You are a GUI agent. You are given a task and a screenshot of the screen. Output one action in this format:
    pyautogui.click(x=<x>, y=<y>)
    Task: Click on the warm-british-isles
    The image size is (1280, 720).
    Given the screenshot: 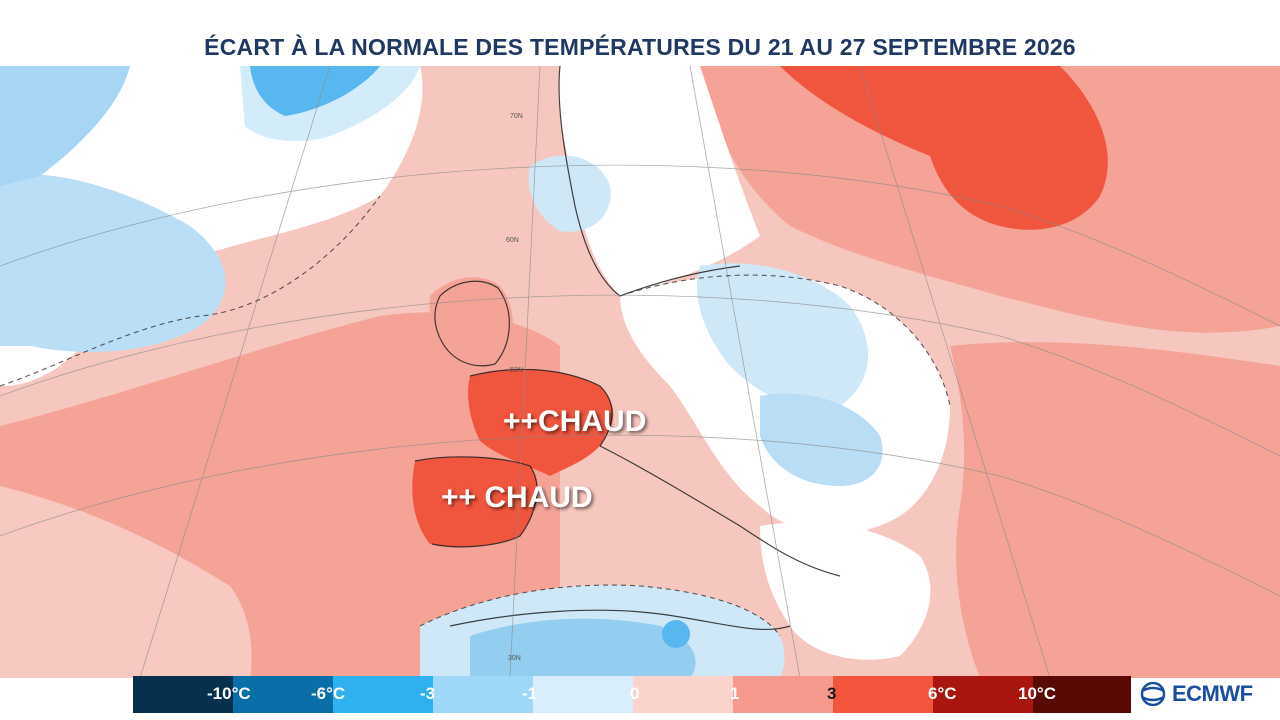 What is the action you would take?
    pyautogui.click(x=471, y=322)
    